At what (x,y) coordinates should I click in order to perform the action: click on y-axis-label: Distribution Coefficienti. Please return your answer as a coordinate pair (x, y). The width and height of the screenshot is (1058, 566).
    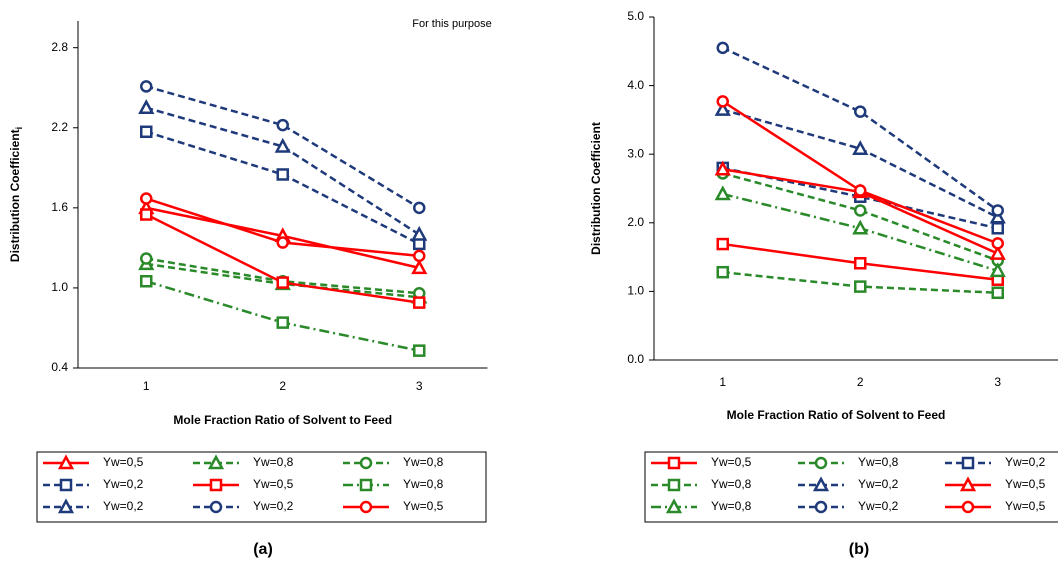
    Looking at the image, I should click on (16, 194).